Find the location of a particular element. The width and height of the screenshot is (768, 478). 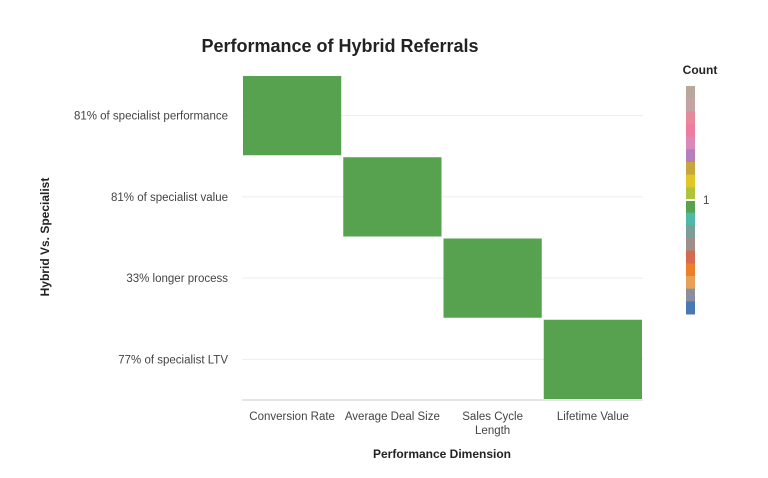

x-axis-title: Performance Dimension is located at coordinates (442, 454).